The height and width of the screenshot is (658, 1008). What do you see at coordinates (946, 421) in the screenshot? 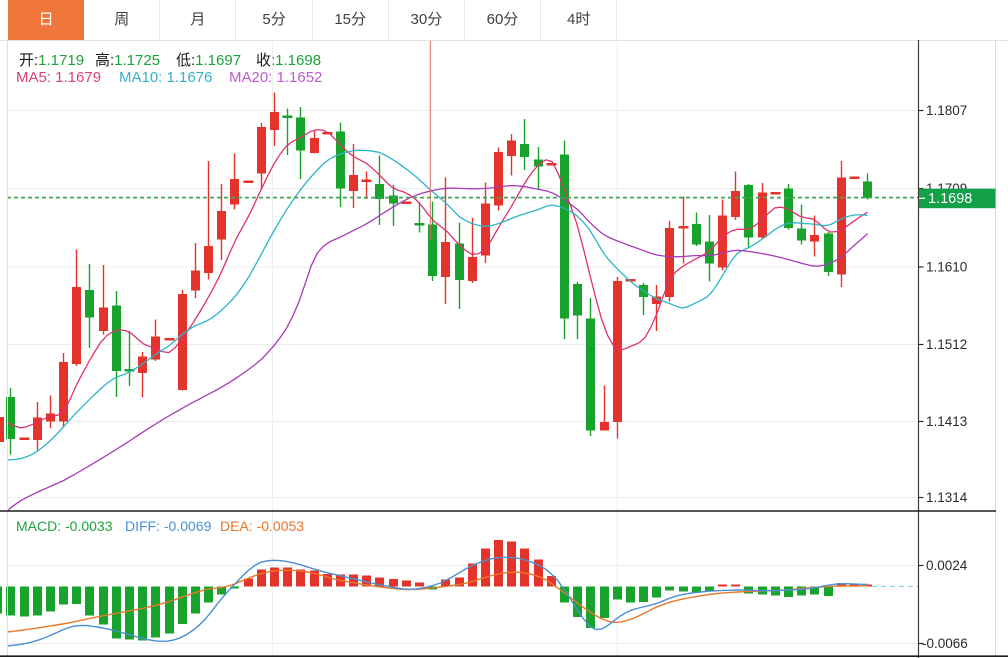
I see `svg-text: 1.1413` at bounding box center [946, 421].